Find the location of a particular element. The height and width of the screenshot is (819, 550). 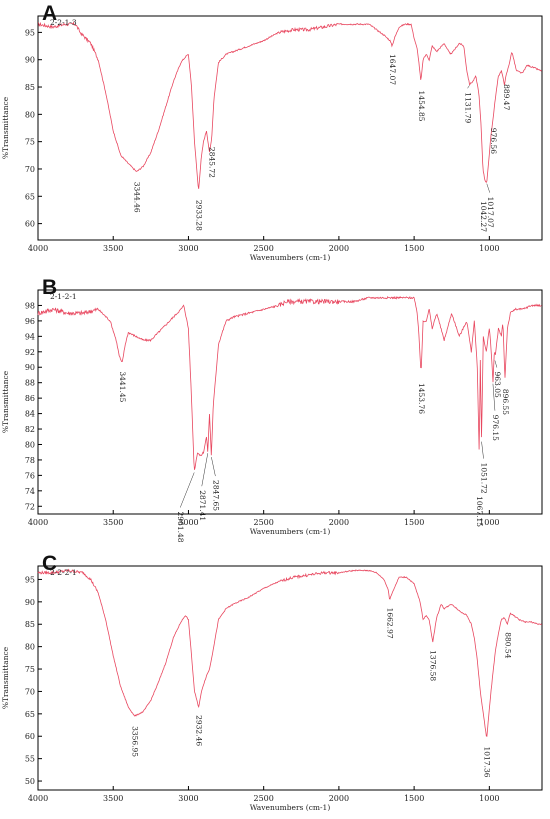

y-tick-label: 95 is located at coordinates (30, 579).